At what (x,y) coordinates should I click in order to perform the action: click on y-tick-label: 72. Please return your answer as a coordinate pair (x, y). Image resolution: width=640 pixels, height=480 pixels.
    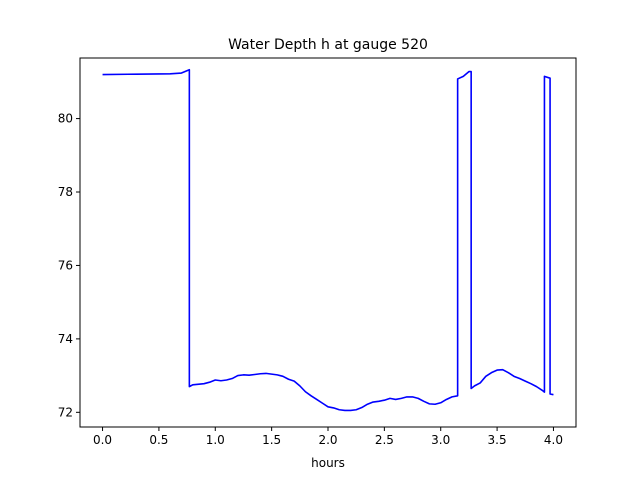
    Looking at the image, I should click on (65, 412).